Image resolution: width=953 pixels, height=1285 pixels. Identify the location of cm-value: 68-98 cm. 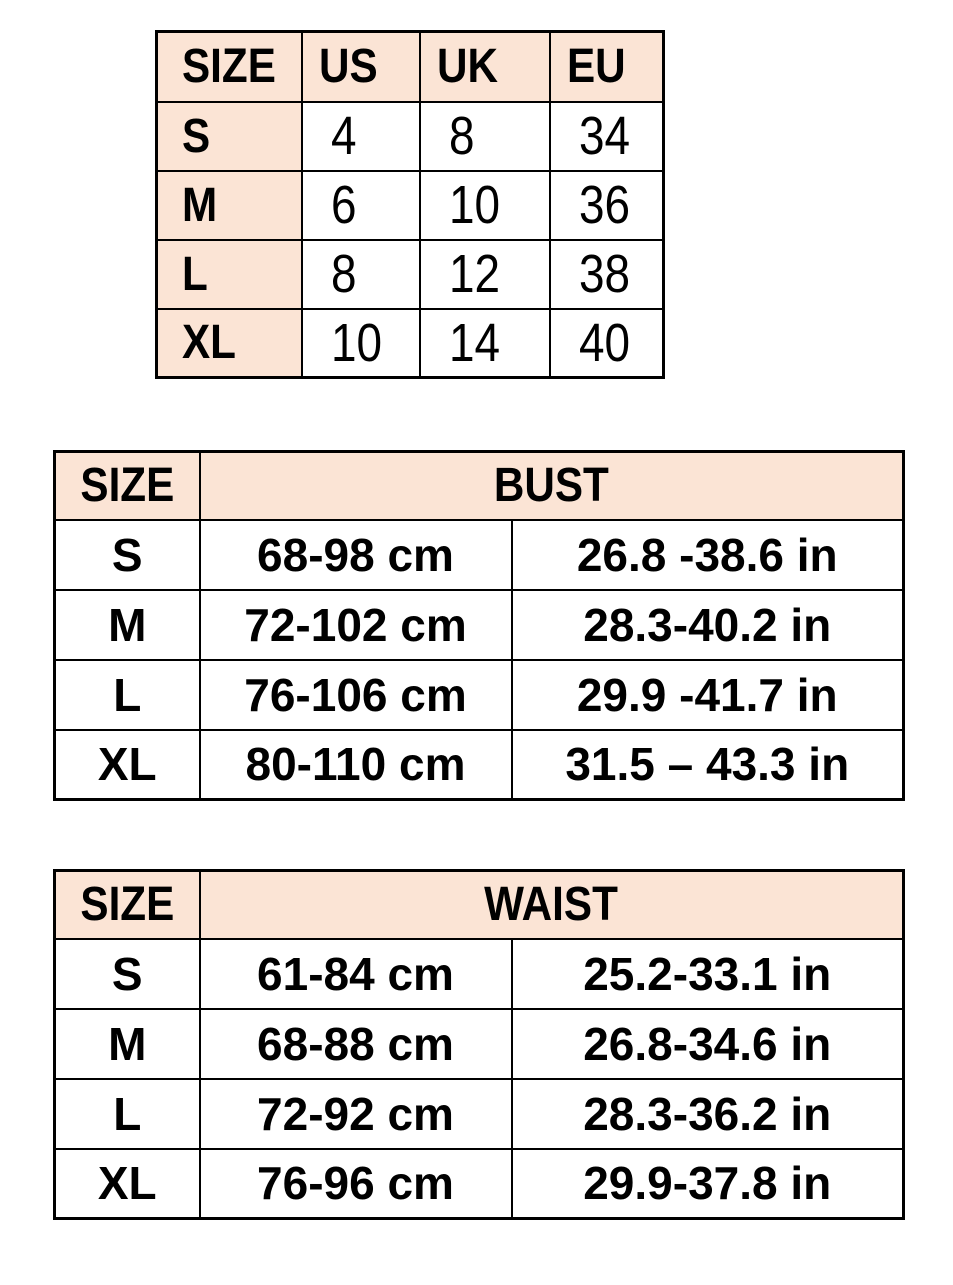
(355, 554).